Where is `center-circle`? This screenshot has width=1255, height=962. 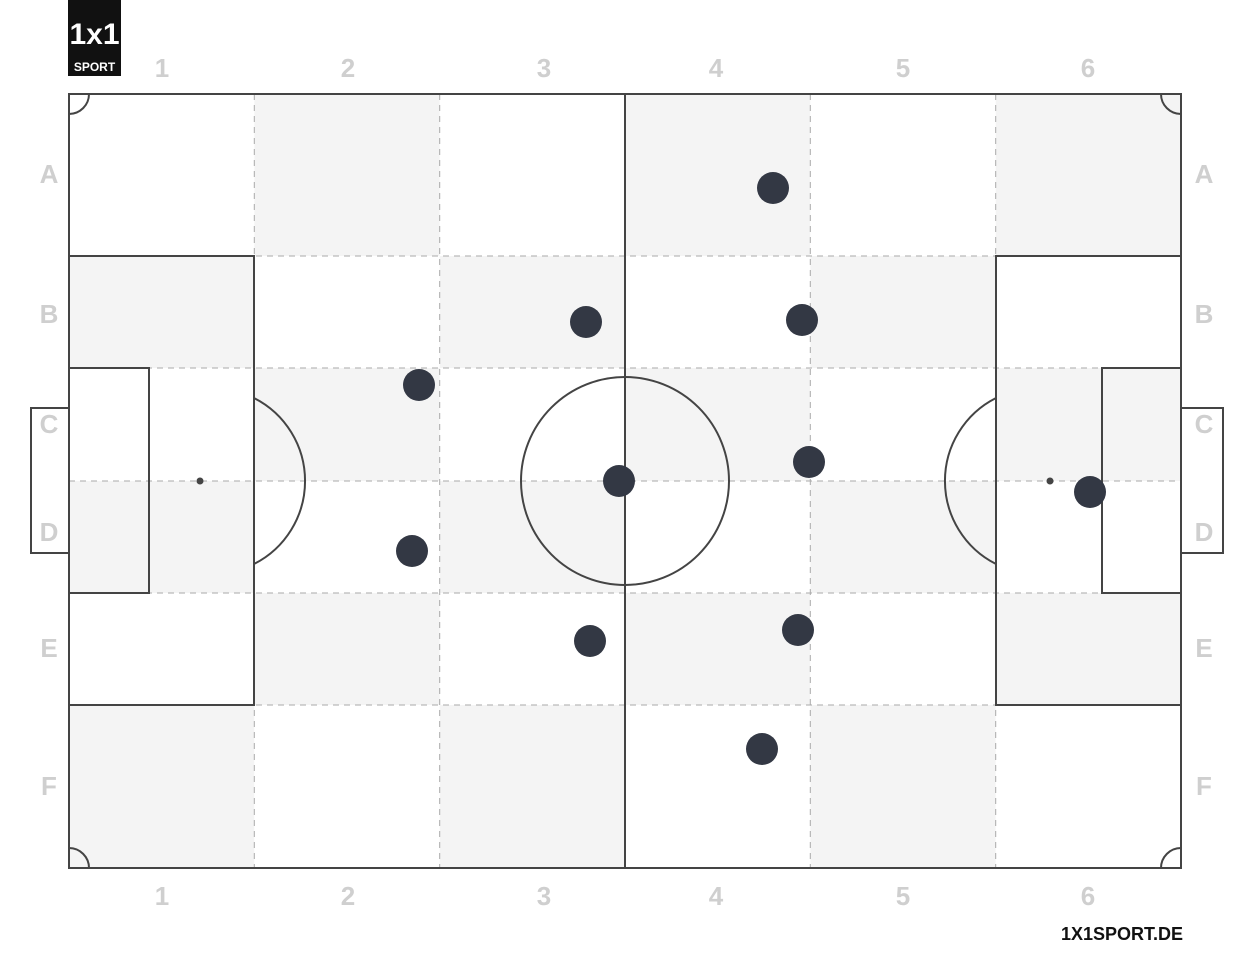 center-circle is located at coordinates (625, 481).